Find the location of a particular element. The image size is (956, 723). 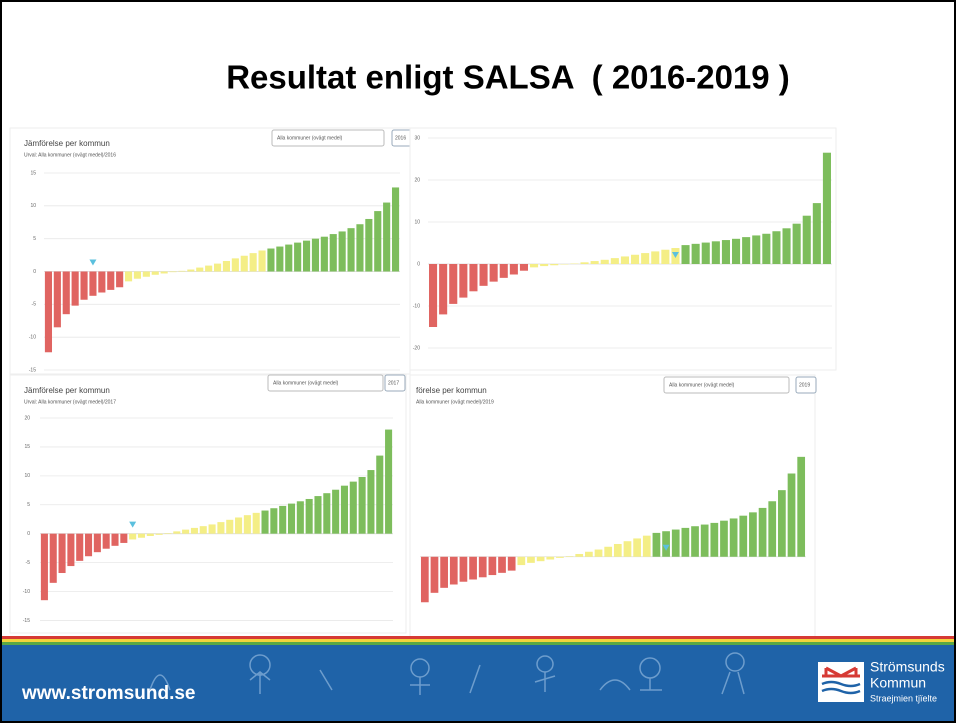

y-tick-label: 10 is located at coordinates (417, 222).